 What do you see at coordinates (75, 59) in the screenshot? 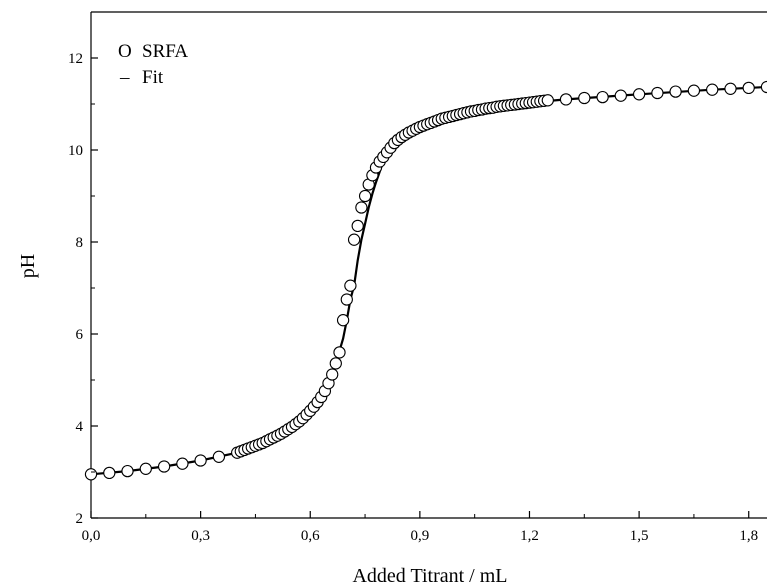
I see `y-tick-label: 12` at bounding box center [75, 59].